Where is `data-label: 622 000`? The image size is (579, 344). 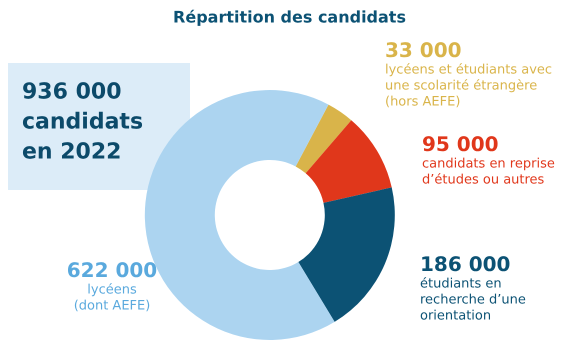
data-label: 622 000 is located at coordinates (112, 270).